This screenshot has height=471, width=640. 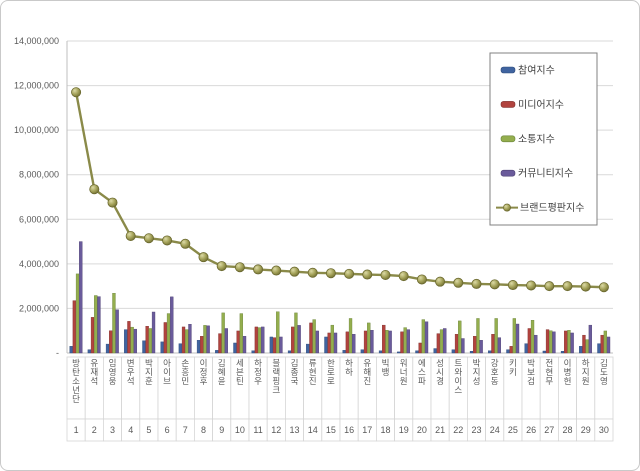 I want to click on legend-marker, so click(x=507, y=207).